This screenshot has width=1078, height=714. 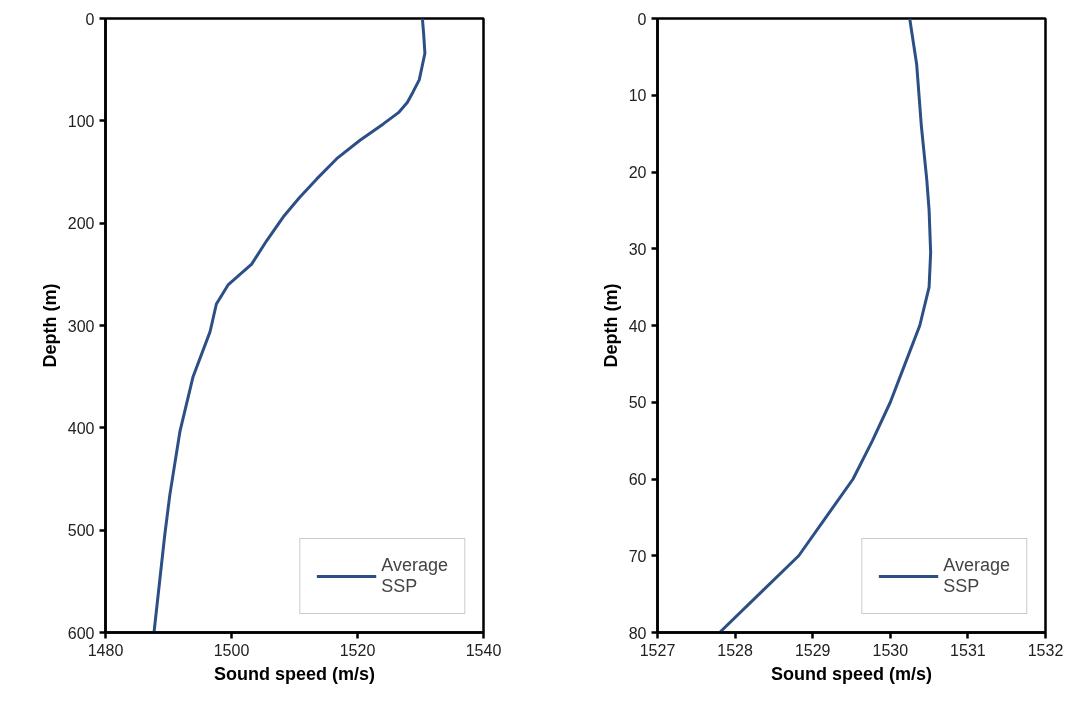 What do you see at coordinates (637, 249) in the screenshot?
I see `y-tick-label: 30` at bounding box center [637, 249].